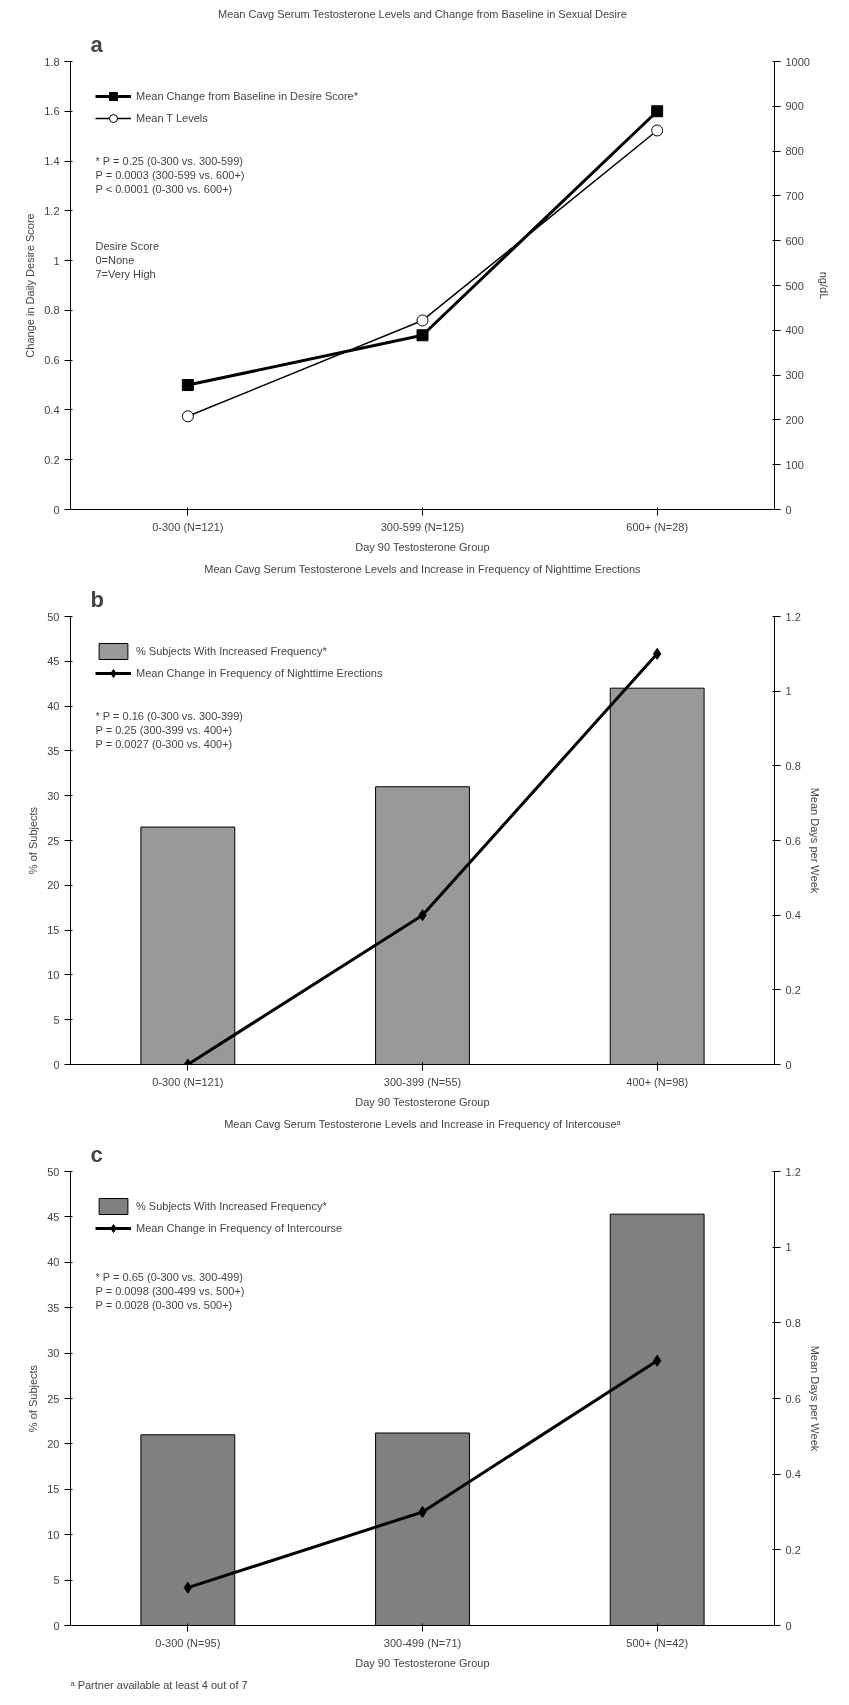 Image resolution: width=849 pixels, height=1705 pixels. Describe the element at coordinates (423, 568) in the screenshot. I see `chart-title: Mean Cavg Serum Testosterone Levels and Increase in Frequency of Nighttime Erections` at that location.